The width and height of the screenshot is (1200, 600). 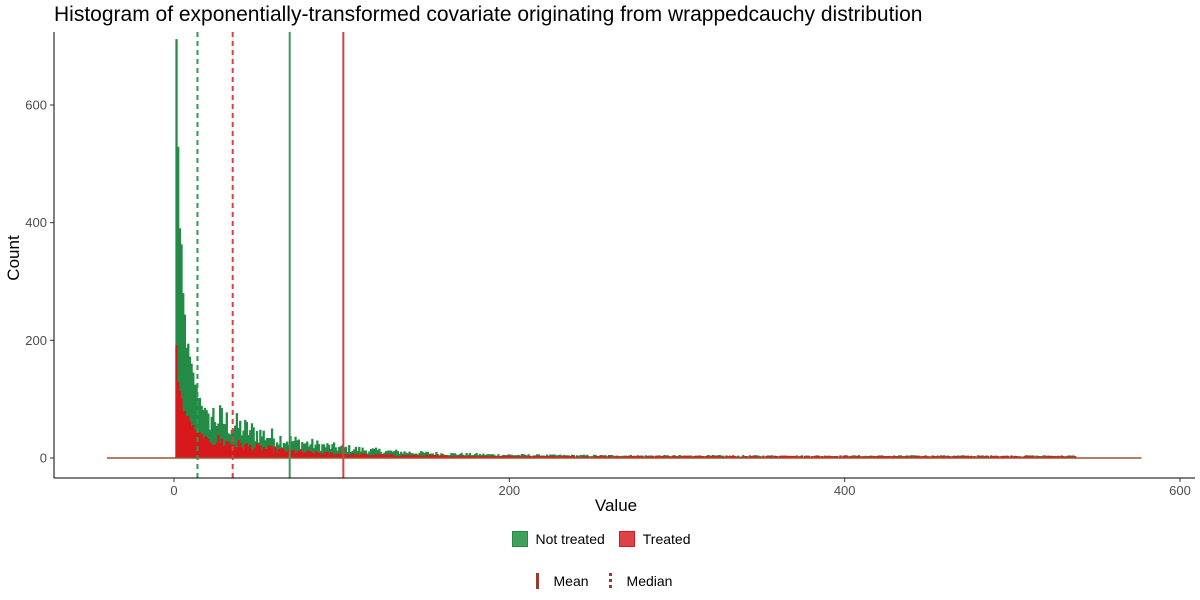 What do you see at coordinates (845, 490) in the screenshot?
I see `x-tick-label-400: 400` at bounding box center [845, 490].